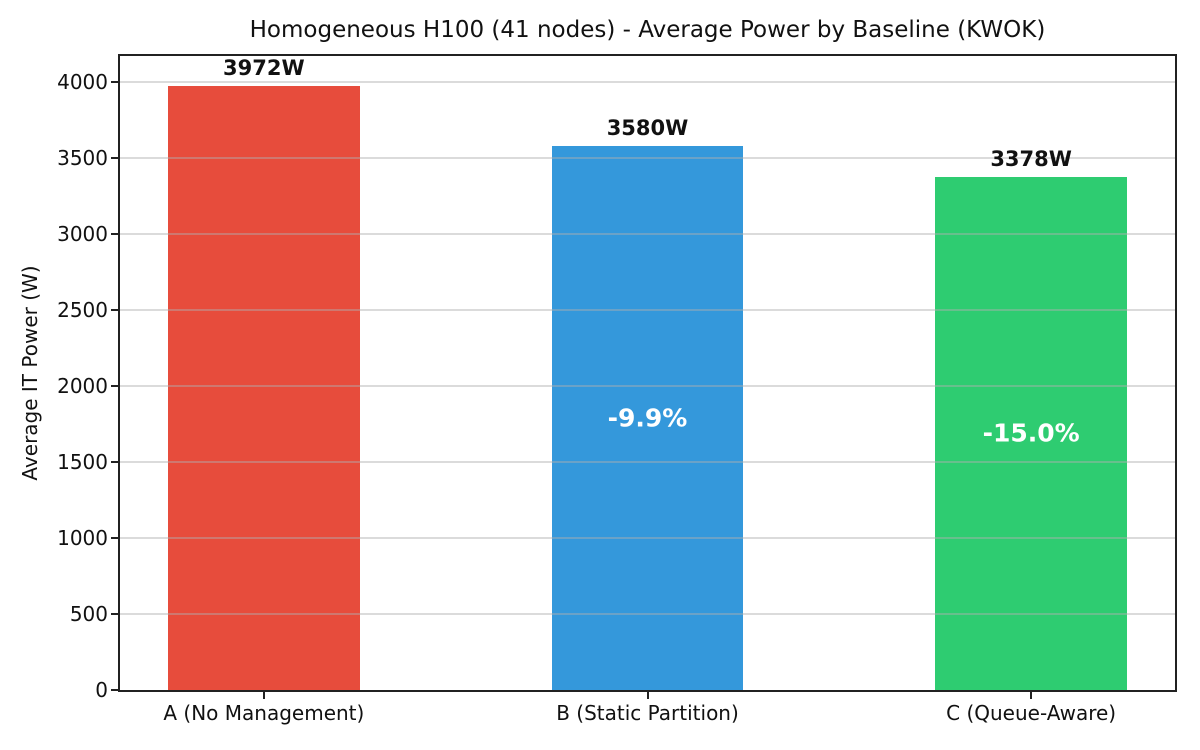 This screenshot has width=1200, height=750. I want to click on bar-annotation: -9.9%, so click(647, 418).